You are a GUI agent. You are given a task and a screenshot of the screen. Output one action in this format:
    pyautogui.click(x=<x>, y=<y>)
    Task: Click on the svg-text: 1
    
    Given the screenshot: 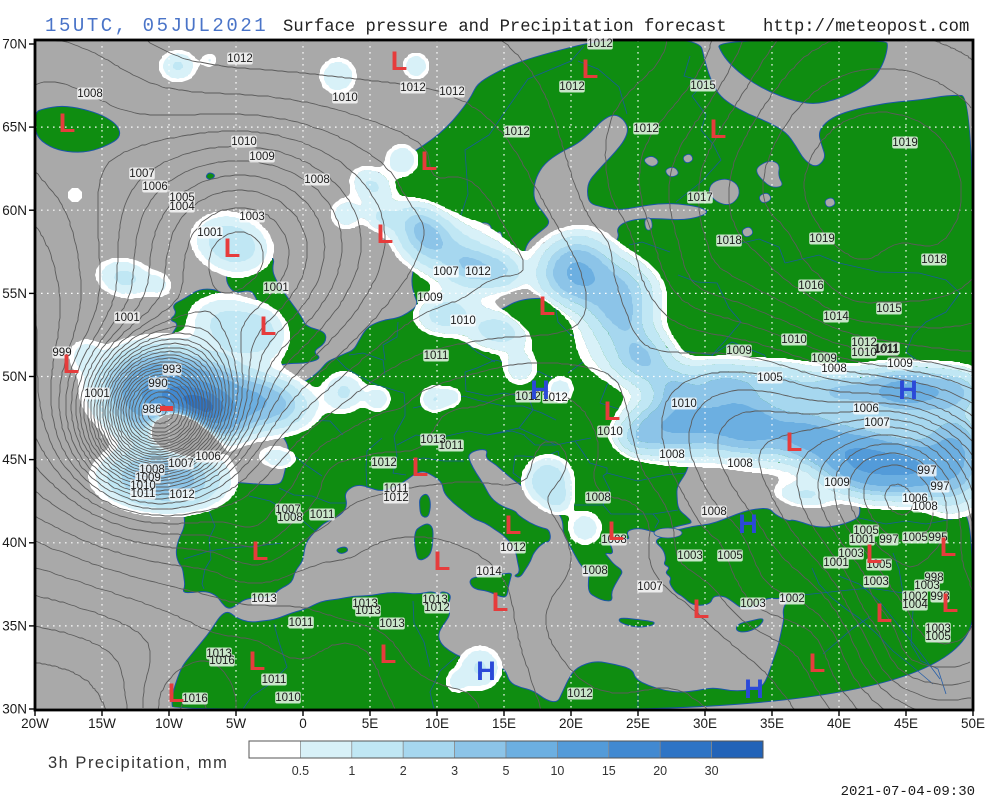 What is the action you would take?
    pyautogui.click(x=351, y=771)
    